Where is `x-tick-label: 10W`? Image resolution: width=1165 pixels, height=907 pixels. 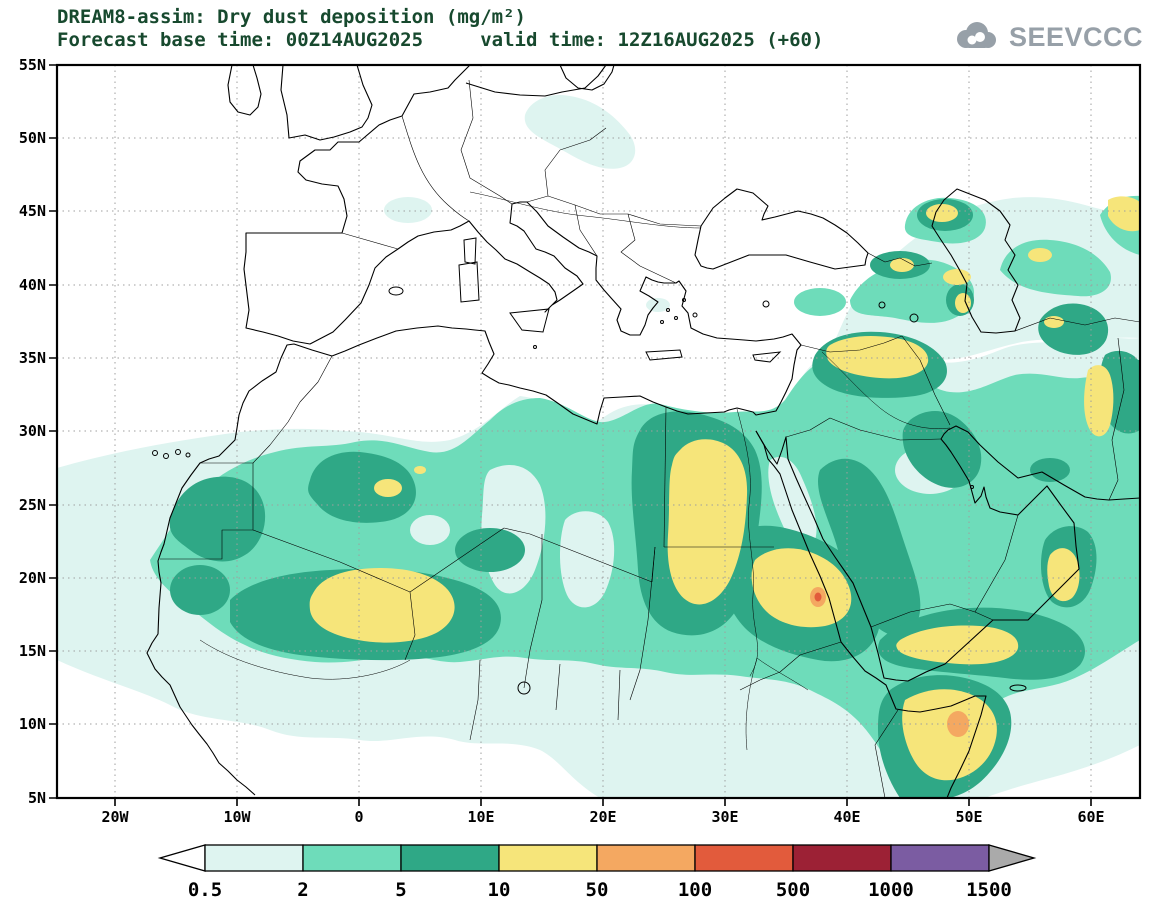 x-tick-label: 10W is located at coordinates (237, 817).